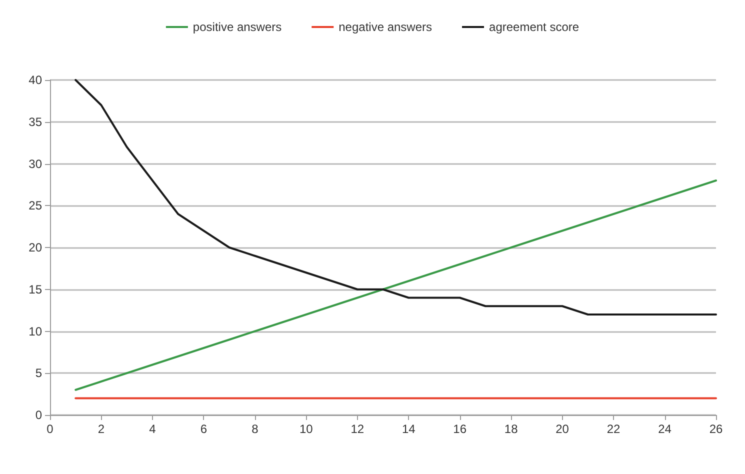 This screenshot has height=474, width=745. What do you see at coordinates (534, 27) in the screenshot?
I see `legend-label: agreement score` at bounding box center [534, 27].